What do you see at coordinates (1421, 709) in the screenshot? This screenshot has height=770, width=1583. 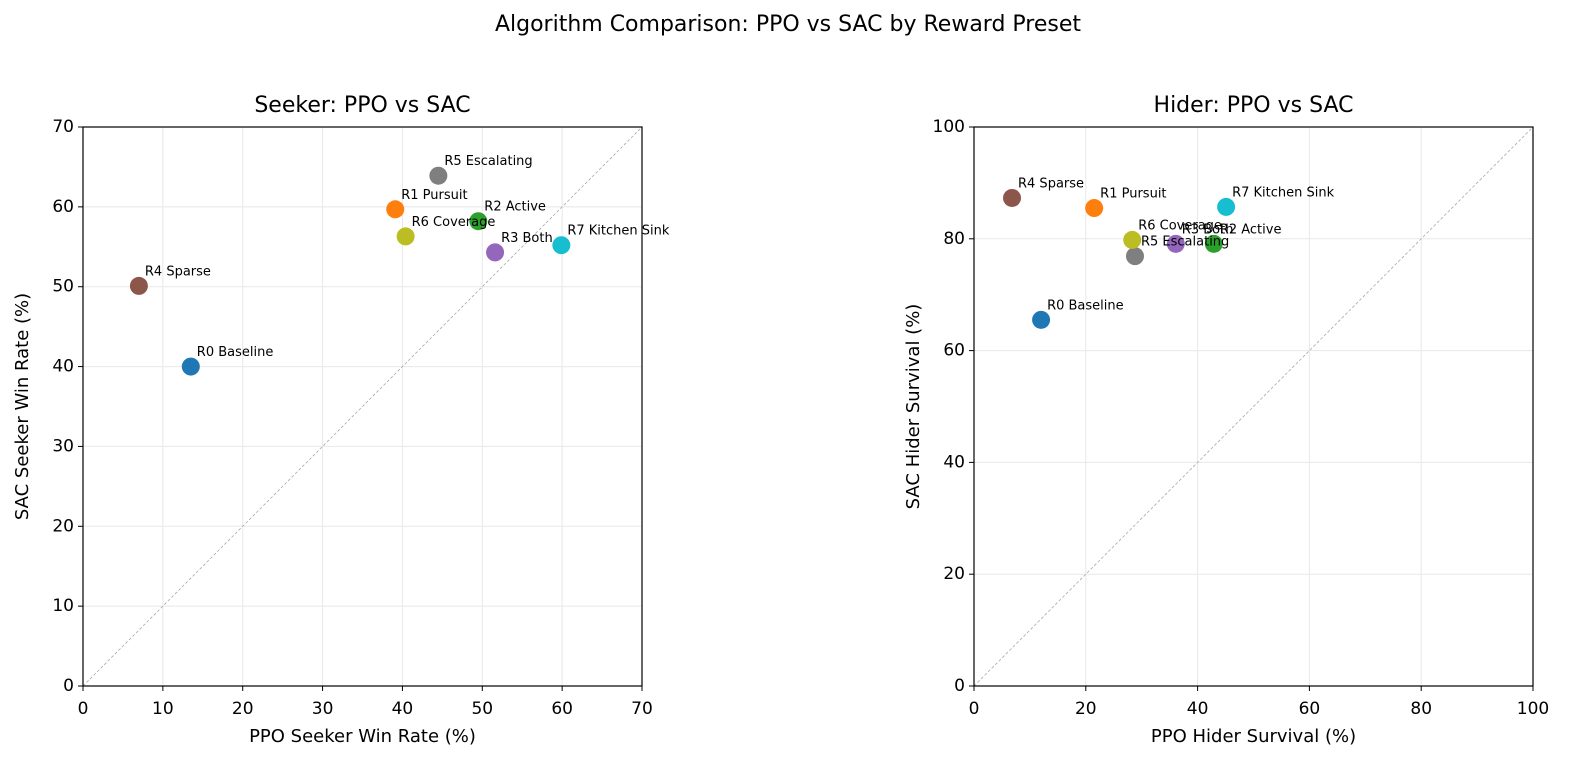 I see `x-tick-label: 80` at bounding box center [1421, 709].